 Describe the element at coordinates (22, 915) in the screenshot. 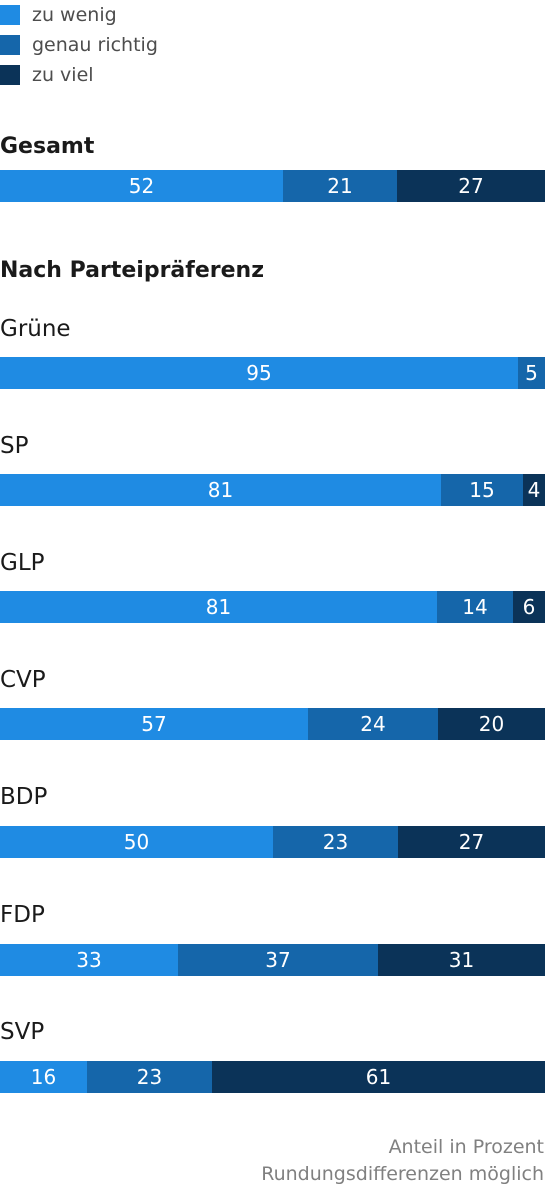

I see `category-label-fdp: FDP` at that location.